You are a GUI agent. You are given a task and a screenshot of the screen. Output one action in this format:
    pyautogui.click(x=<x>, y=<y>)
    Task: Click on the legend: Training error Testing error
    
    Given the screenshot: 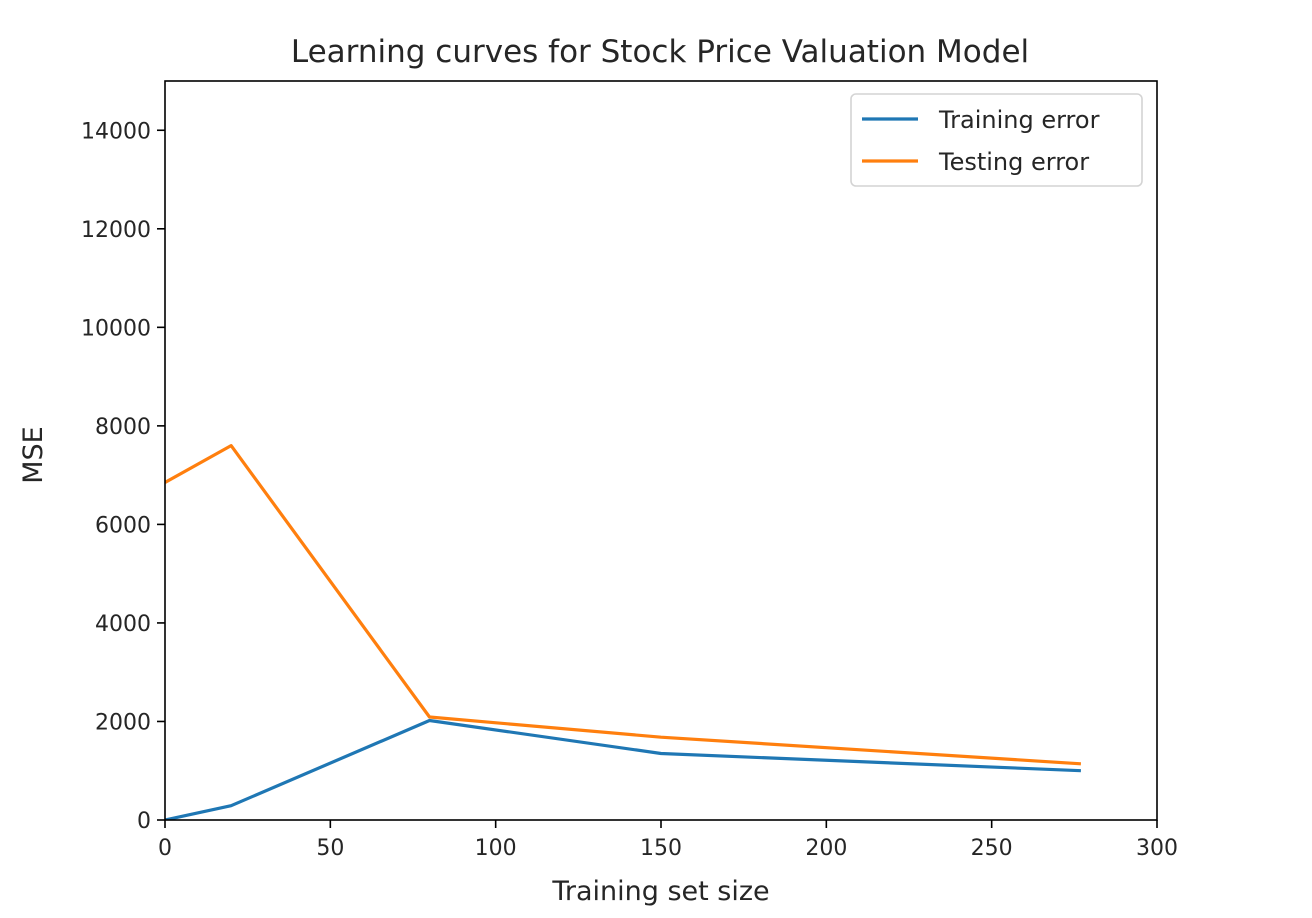 What is the action you would take?
    pyautogui.click(x=996, y=140)
    